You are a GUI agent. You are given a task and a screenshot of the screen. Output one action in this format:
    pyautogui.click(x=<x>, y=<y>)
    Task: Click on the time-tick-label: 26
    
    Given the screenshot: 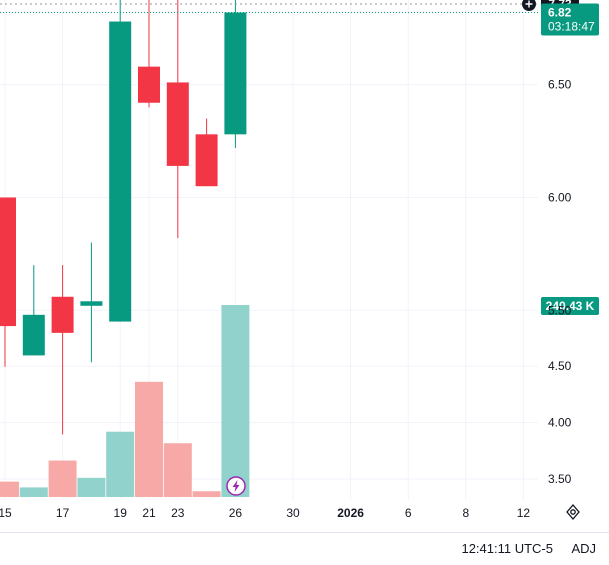 What is the action you would take?
    pyautogui.click(x=236, y=513)
    